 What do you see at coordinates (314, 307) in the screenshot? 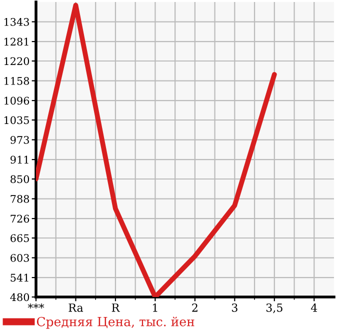
I see `x-tick-label: 4` at bounding box center [314, 307].